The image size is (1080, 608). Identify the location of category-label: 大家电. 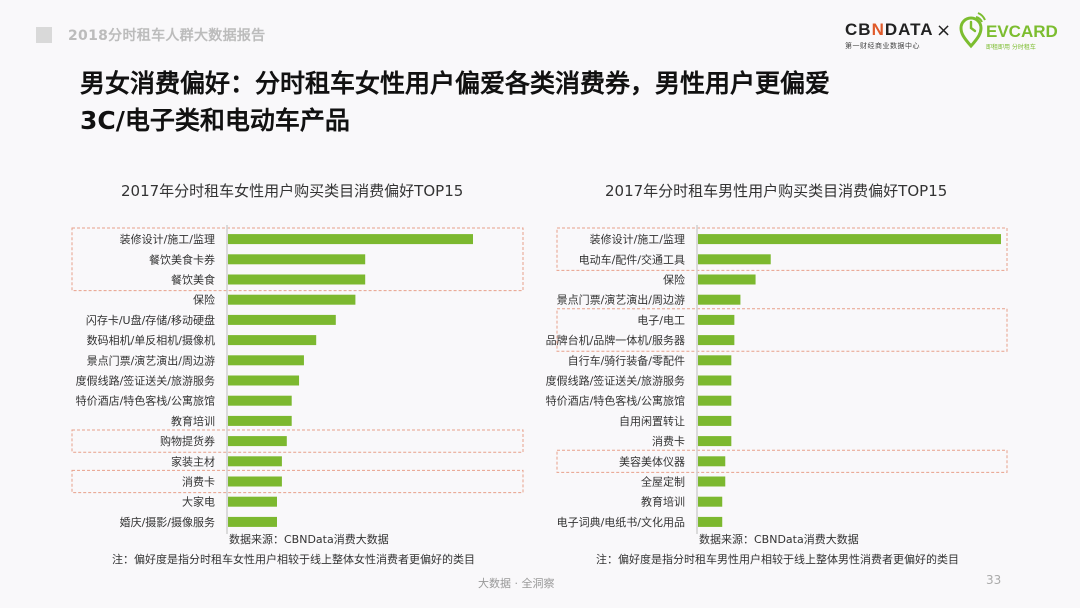
(198, 502).